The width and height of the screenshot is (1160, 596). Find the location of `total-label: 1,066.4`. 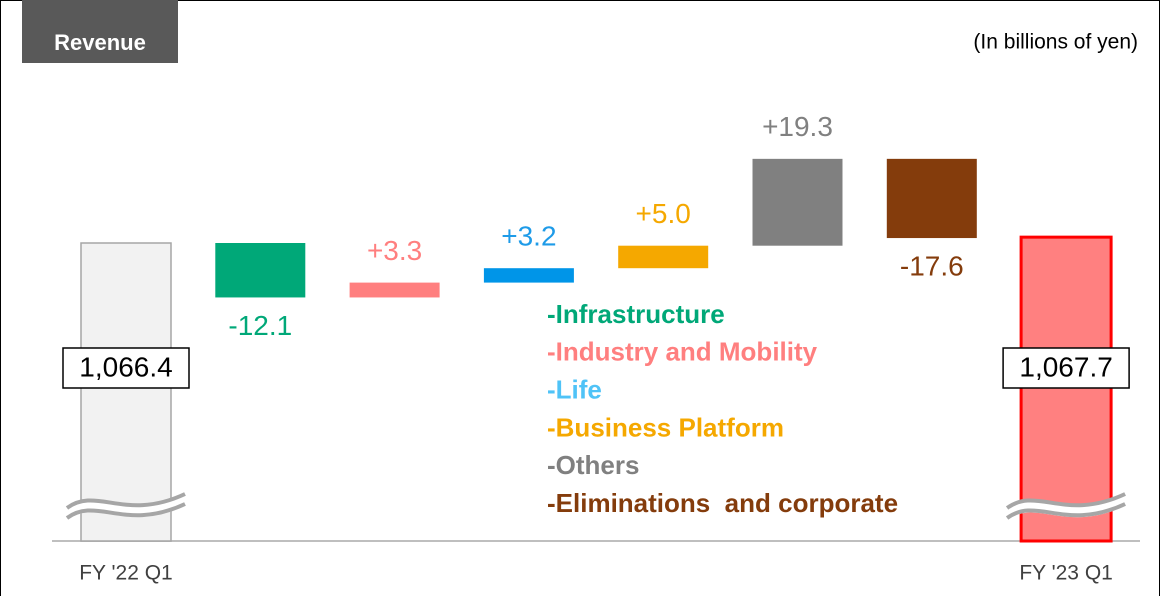

total-label: 1,066.4 is located at coordinates (125, 366).